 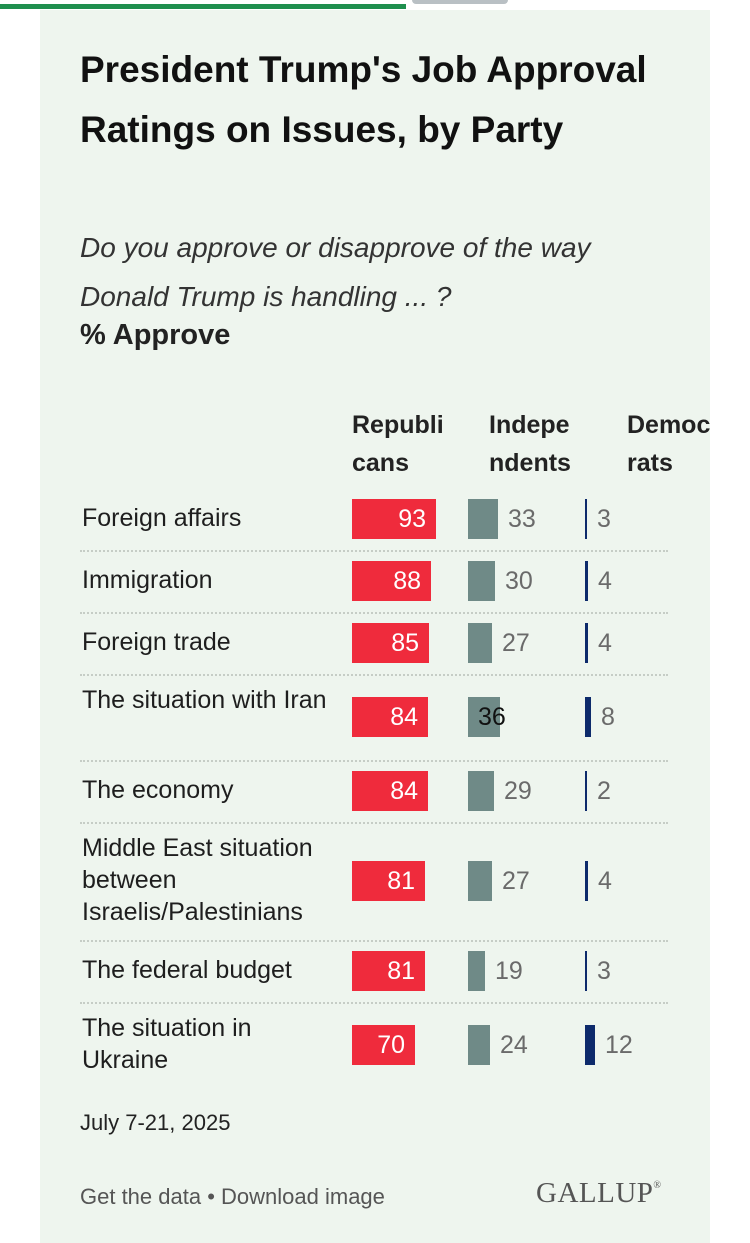 What do you see at coordinates (141, 1196) in the screenshot?
I see `get-data-link: Get the data` at bounding box center [141, 1196].